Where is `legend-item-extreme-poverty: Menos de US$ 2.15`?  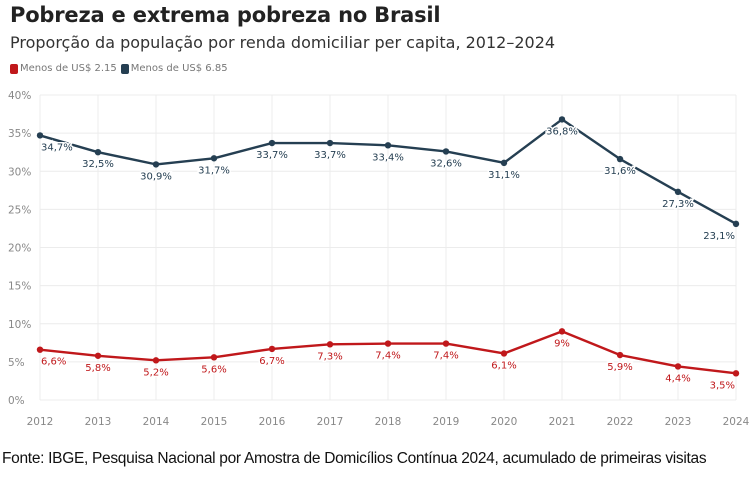 legend-item-extreme-poverty: Menos de US$ 2.15 is located at coordinates (63, 68).